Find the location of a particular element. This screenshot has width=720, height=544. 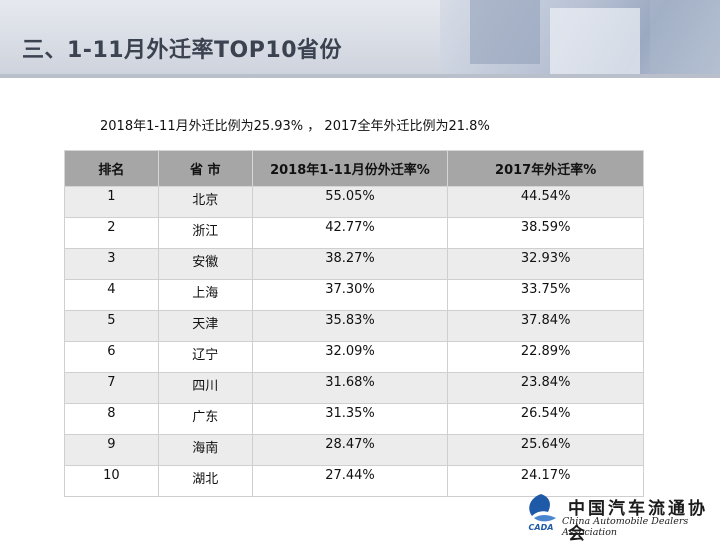

cell-rank: 8 is located at coordinates (111, 419).